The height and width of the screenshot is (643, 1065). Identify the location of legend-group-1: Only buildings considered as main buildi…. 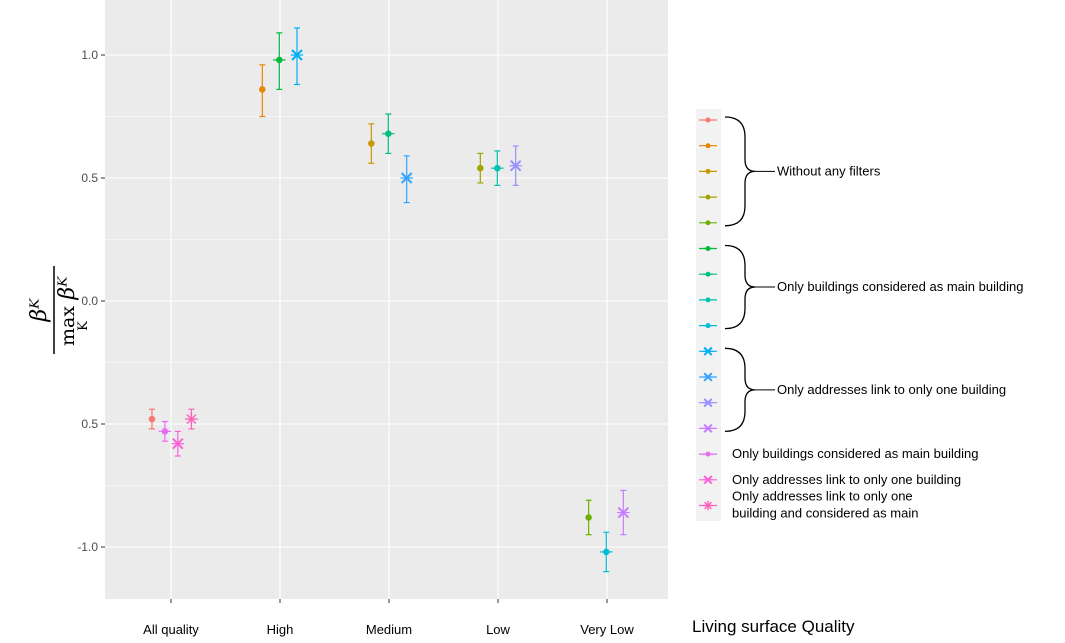
(873, 287).